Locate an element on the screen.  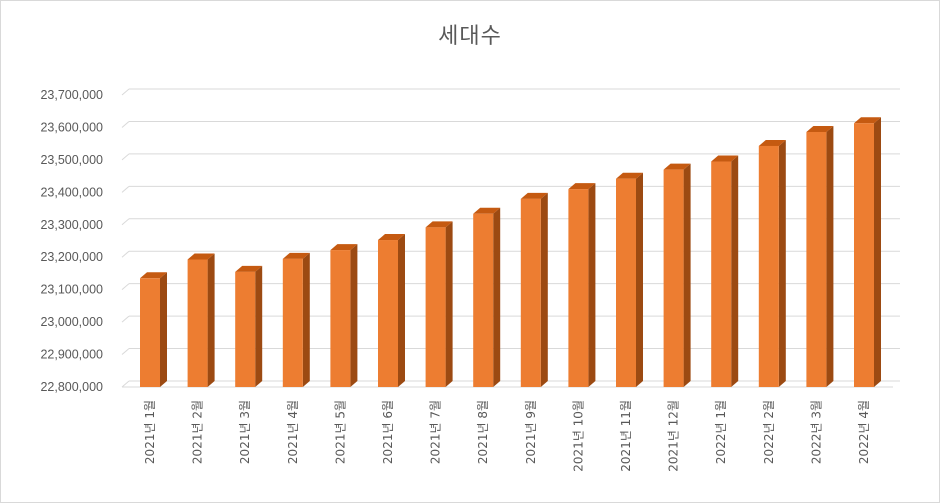
y-tick-label: 23,200,000 is located at coordinates (71, 257).